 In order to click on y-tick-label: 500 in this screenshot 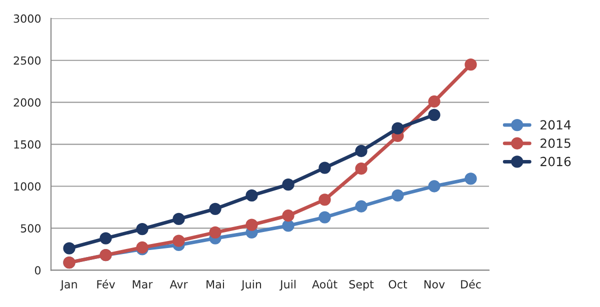, I will do `click(30, 228)`.